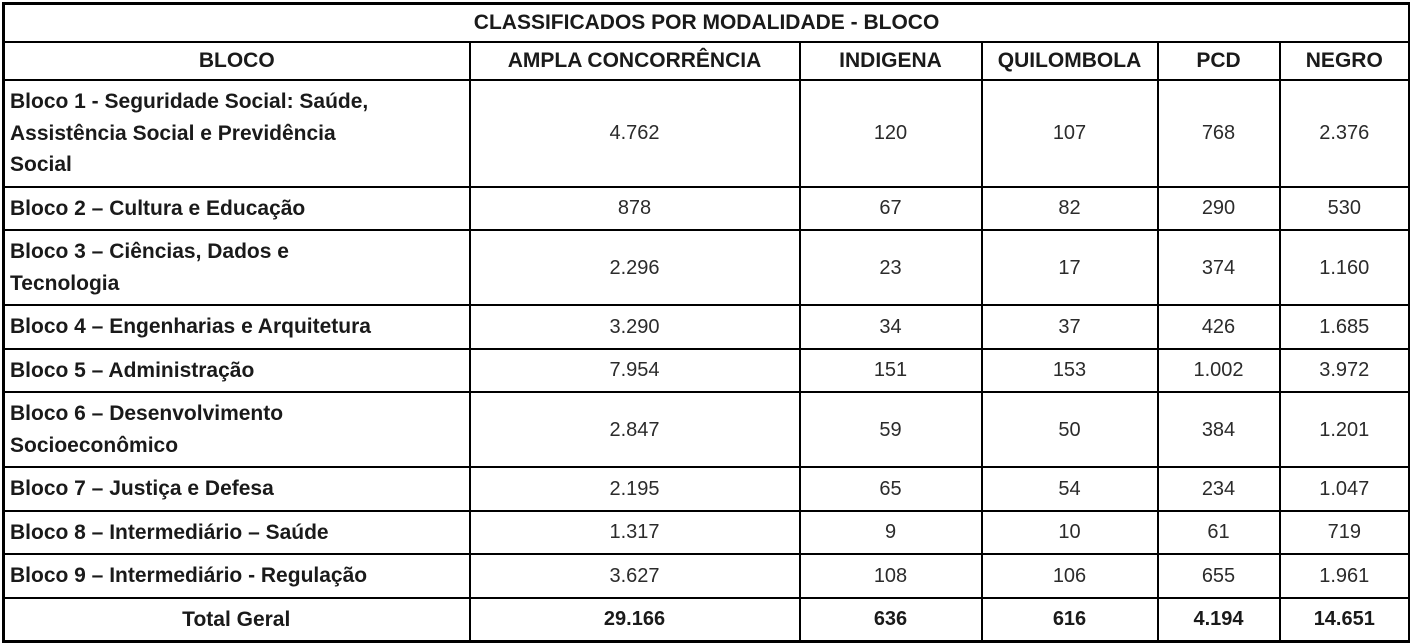 This screenshot has width=1410, height=644. What do you see at coordinates (890, 532) in the screenshot?
I see `value-cell: 9` at bounding box center [890, 532].